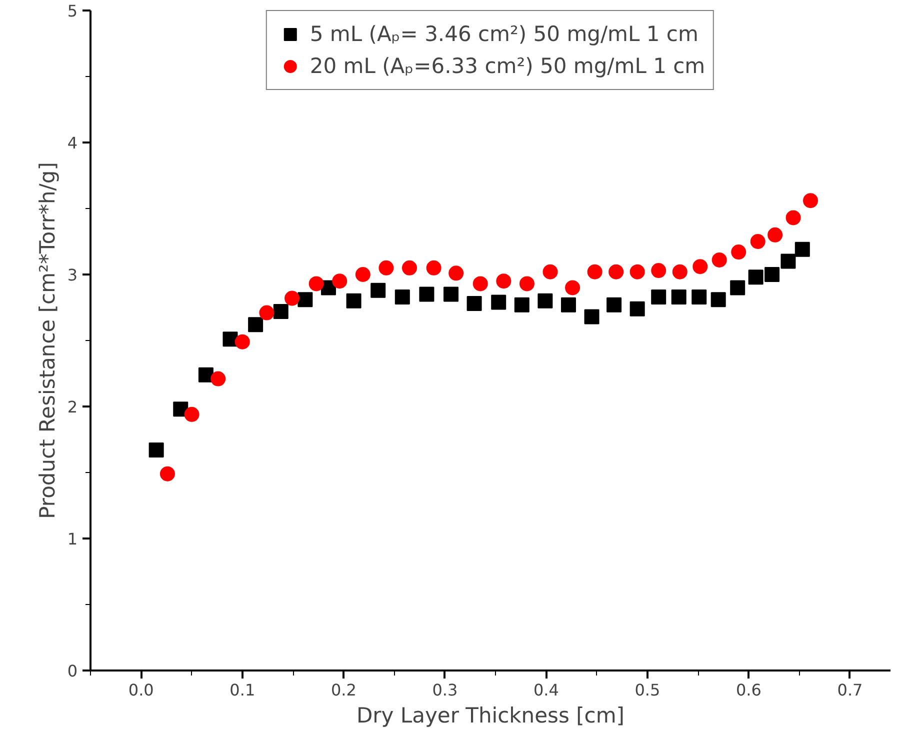  What do you see at coordinates (141, 690) in the screenshot?
I see `x-tick-label: 0.0` at bounding box center [141, 690].